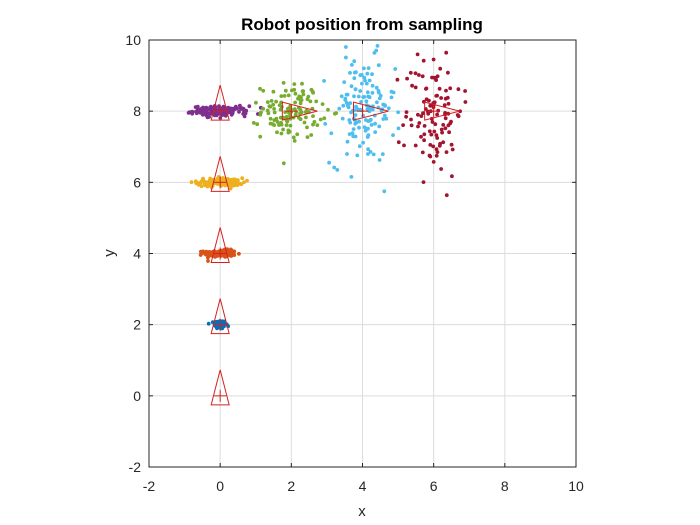  What do you see at coordinates (137, 111) in the screenshot?
I see `y-tick-label: 8` at bounding box center [137, 111].